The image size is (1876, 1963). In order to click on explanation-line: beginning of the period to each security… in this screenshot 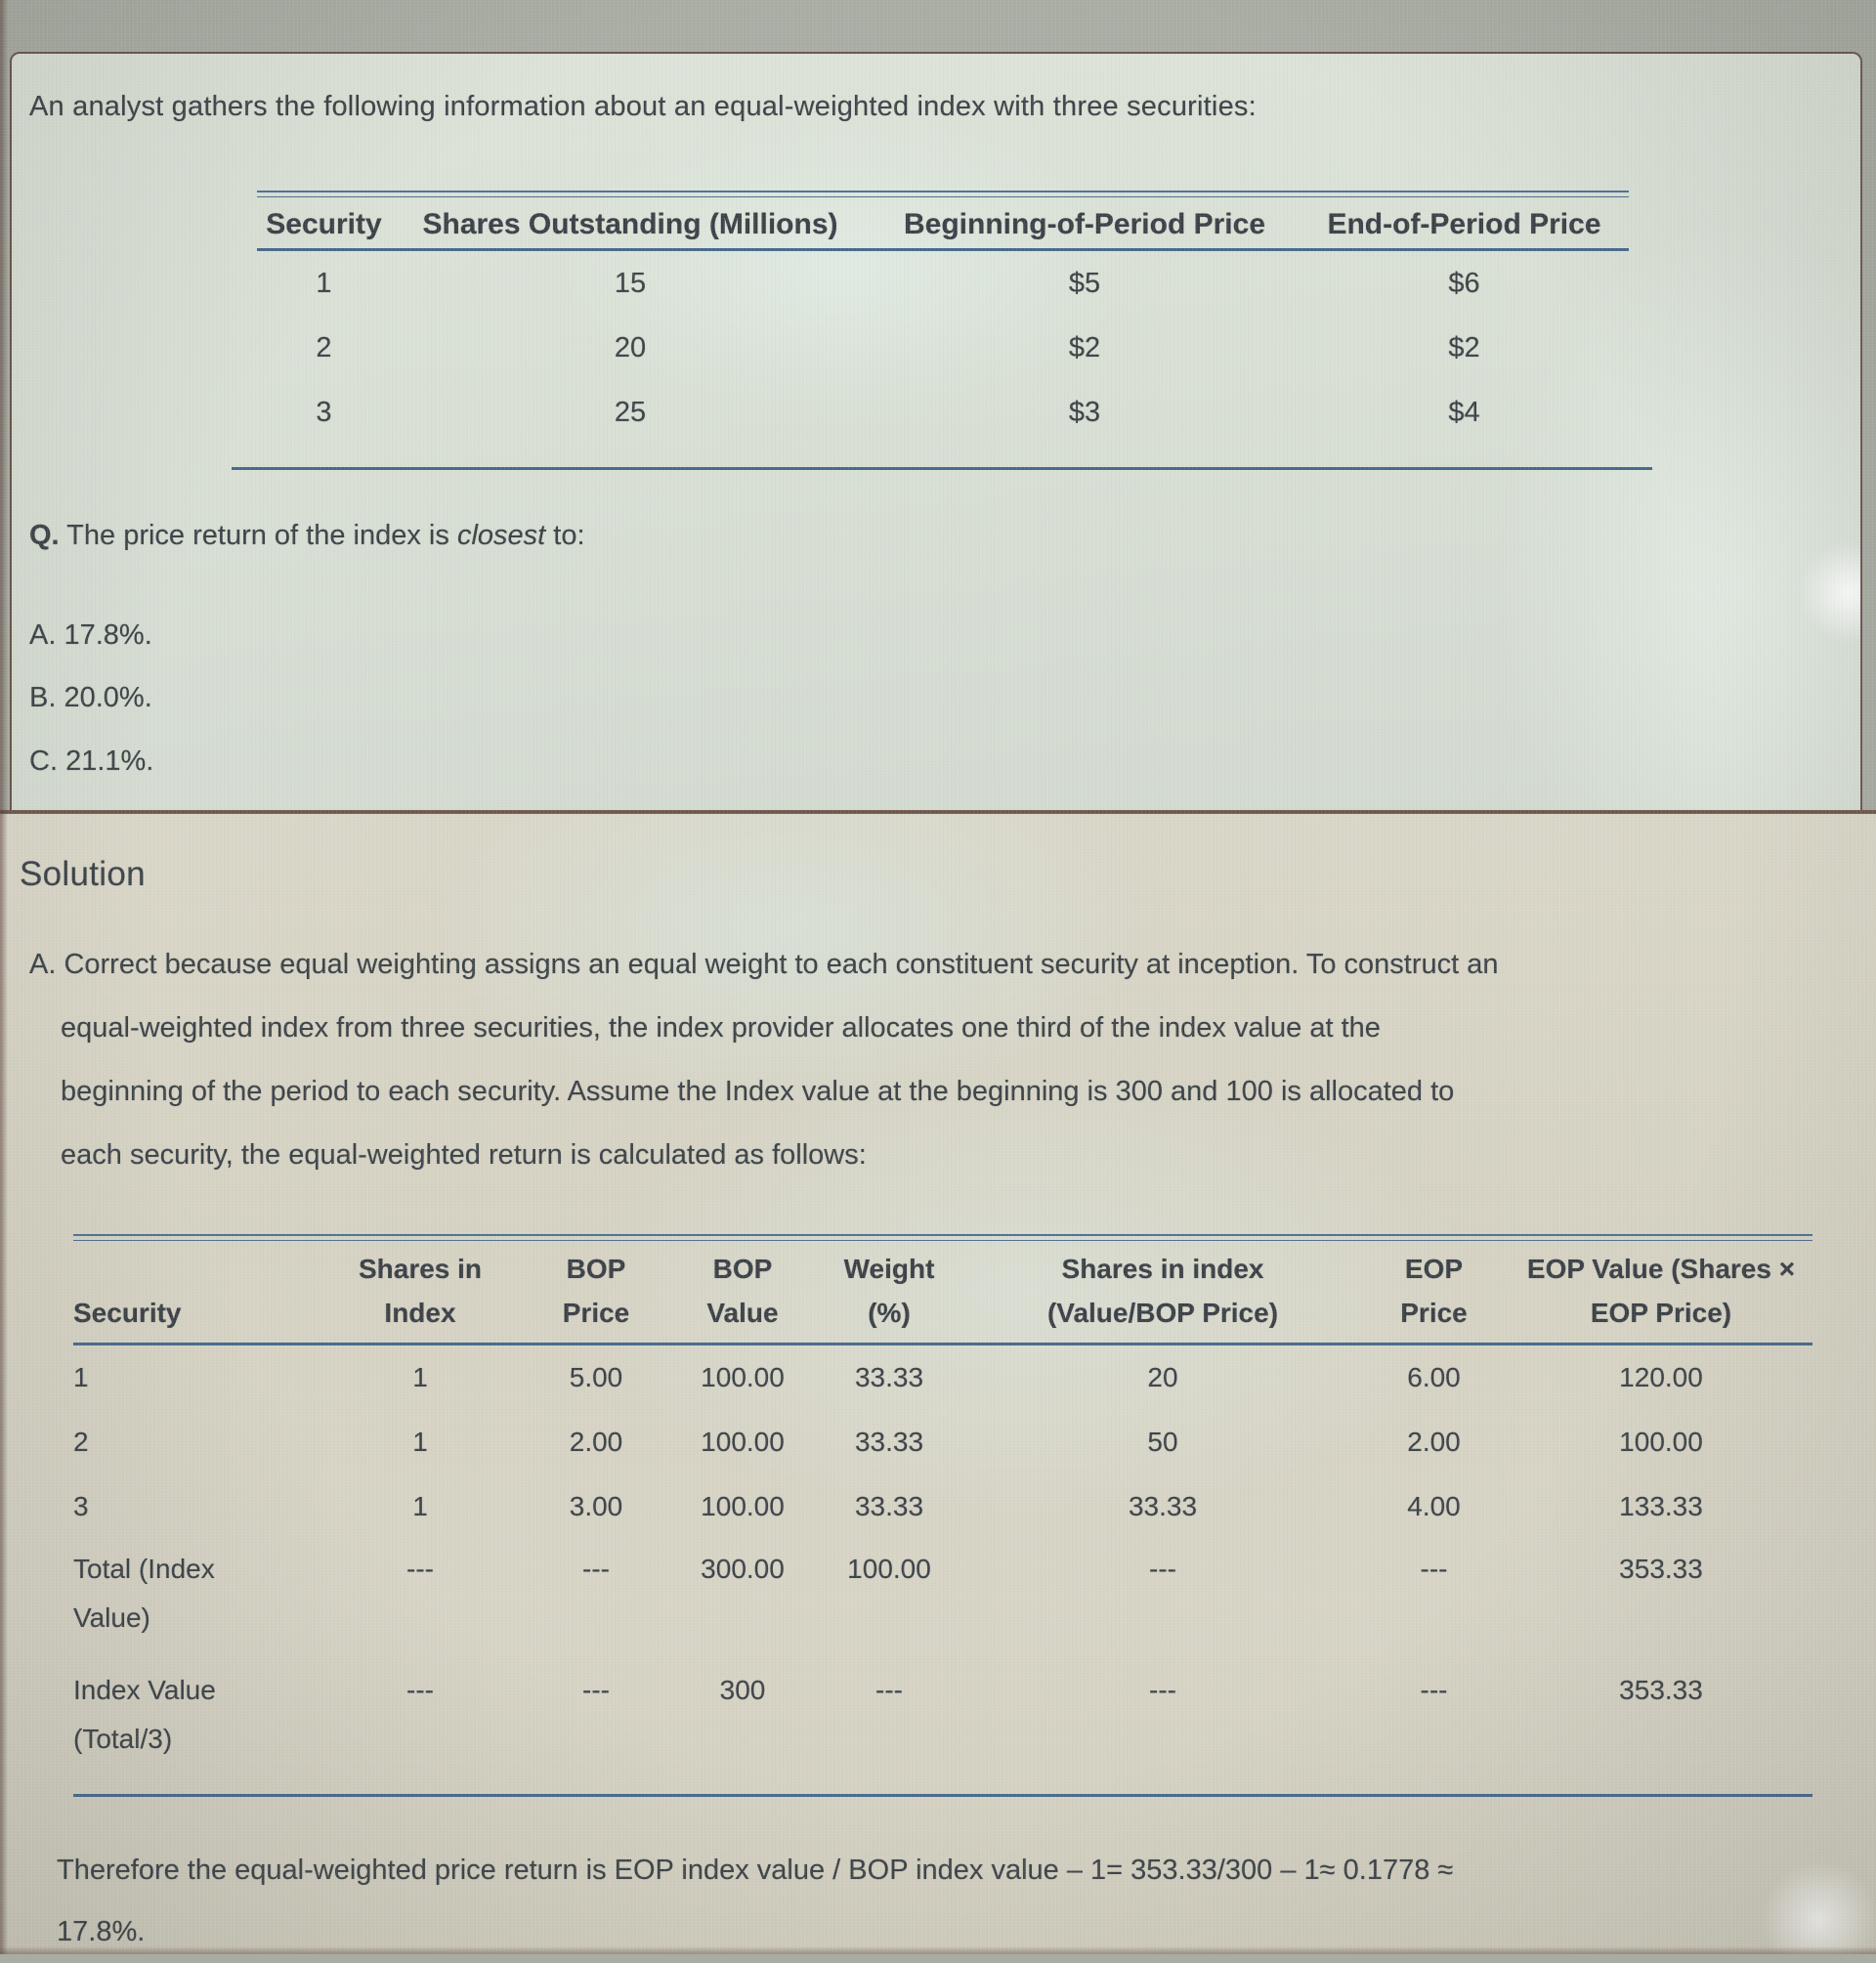, I will do `click(758, 1091)`.